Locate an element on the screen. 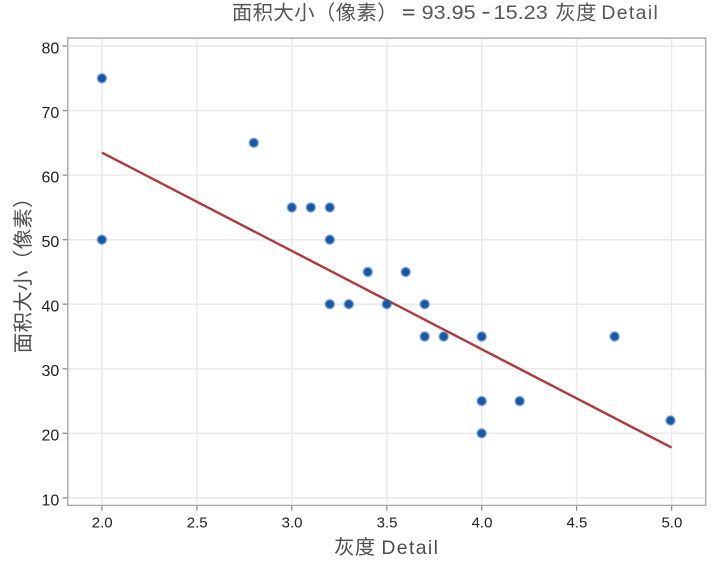  svg-text: 70 is located at coordinates (51, 113).